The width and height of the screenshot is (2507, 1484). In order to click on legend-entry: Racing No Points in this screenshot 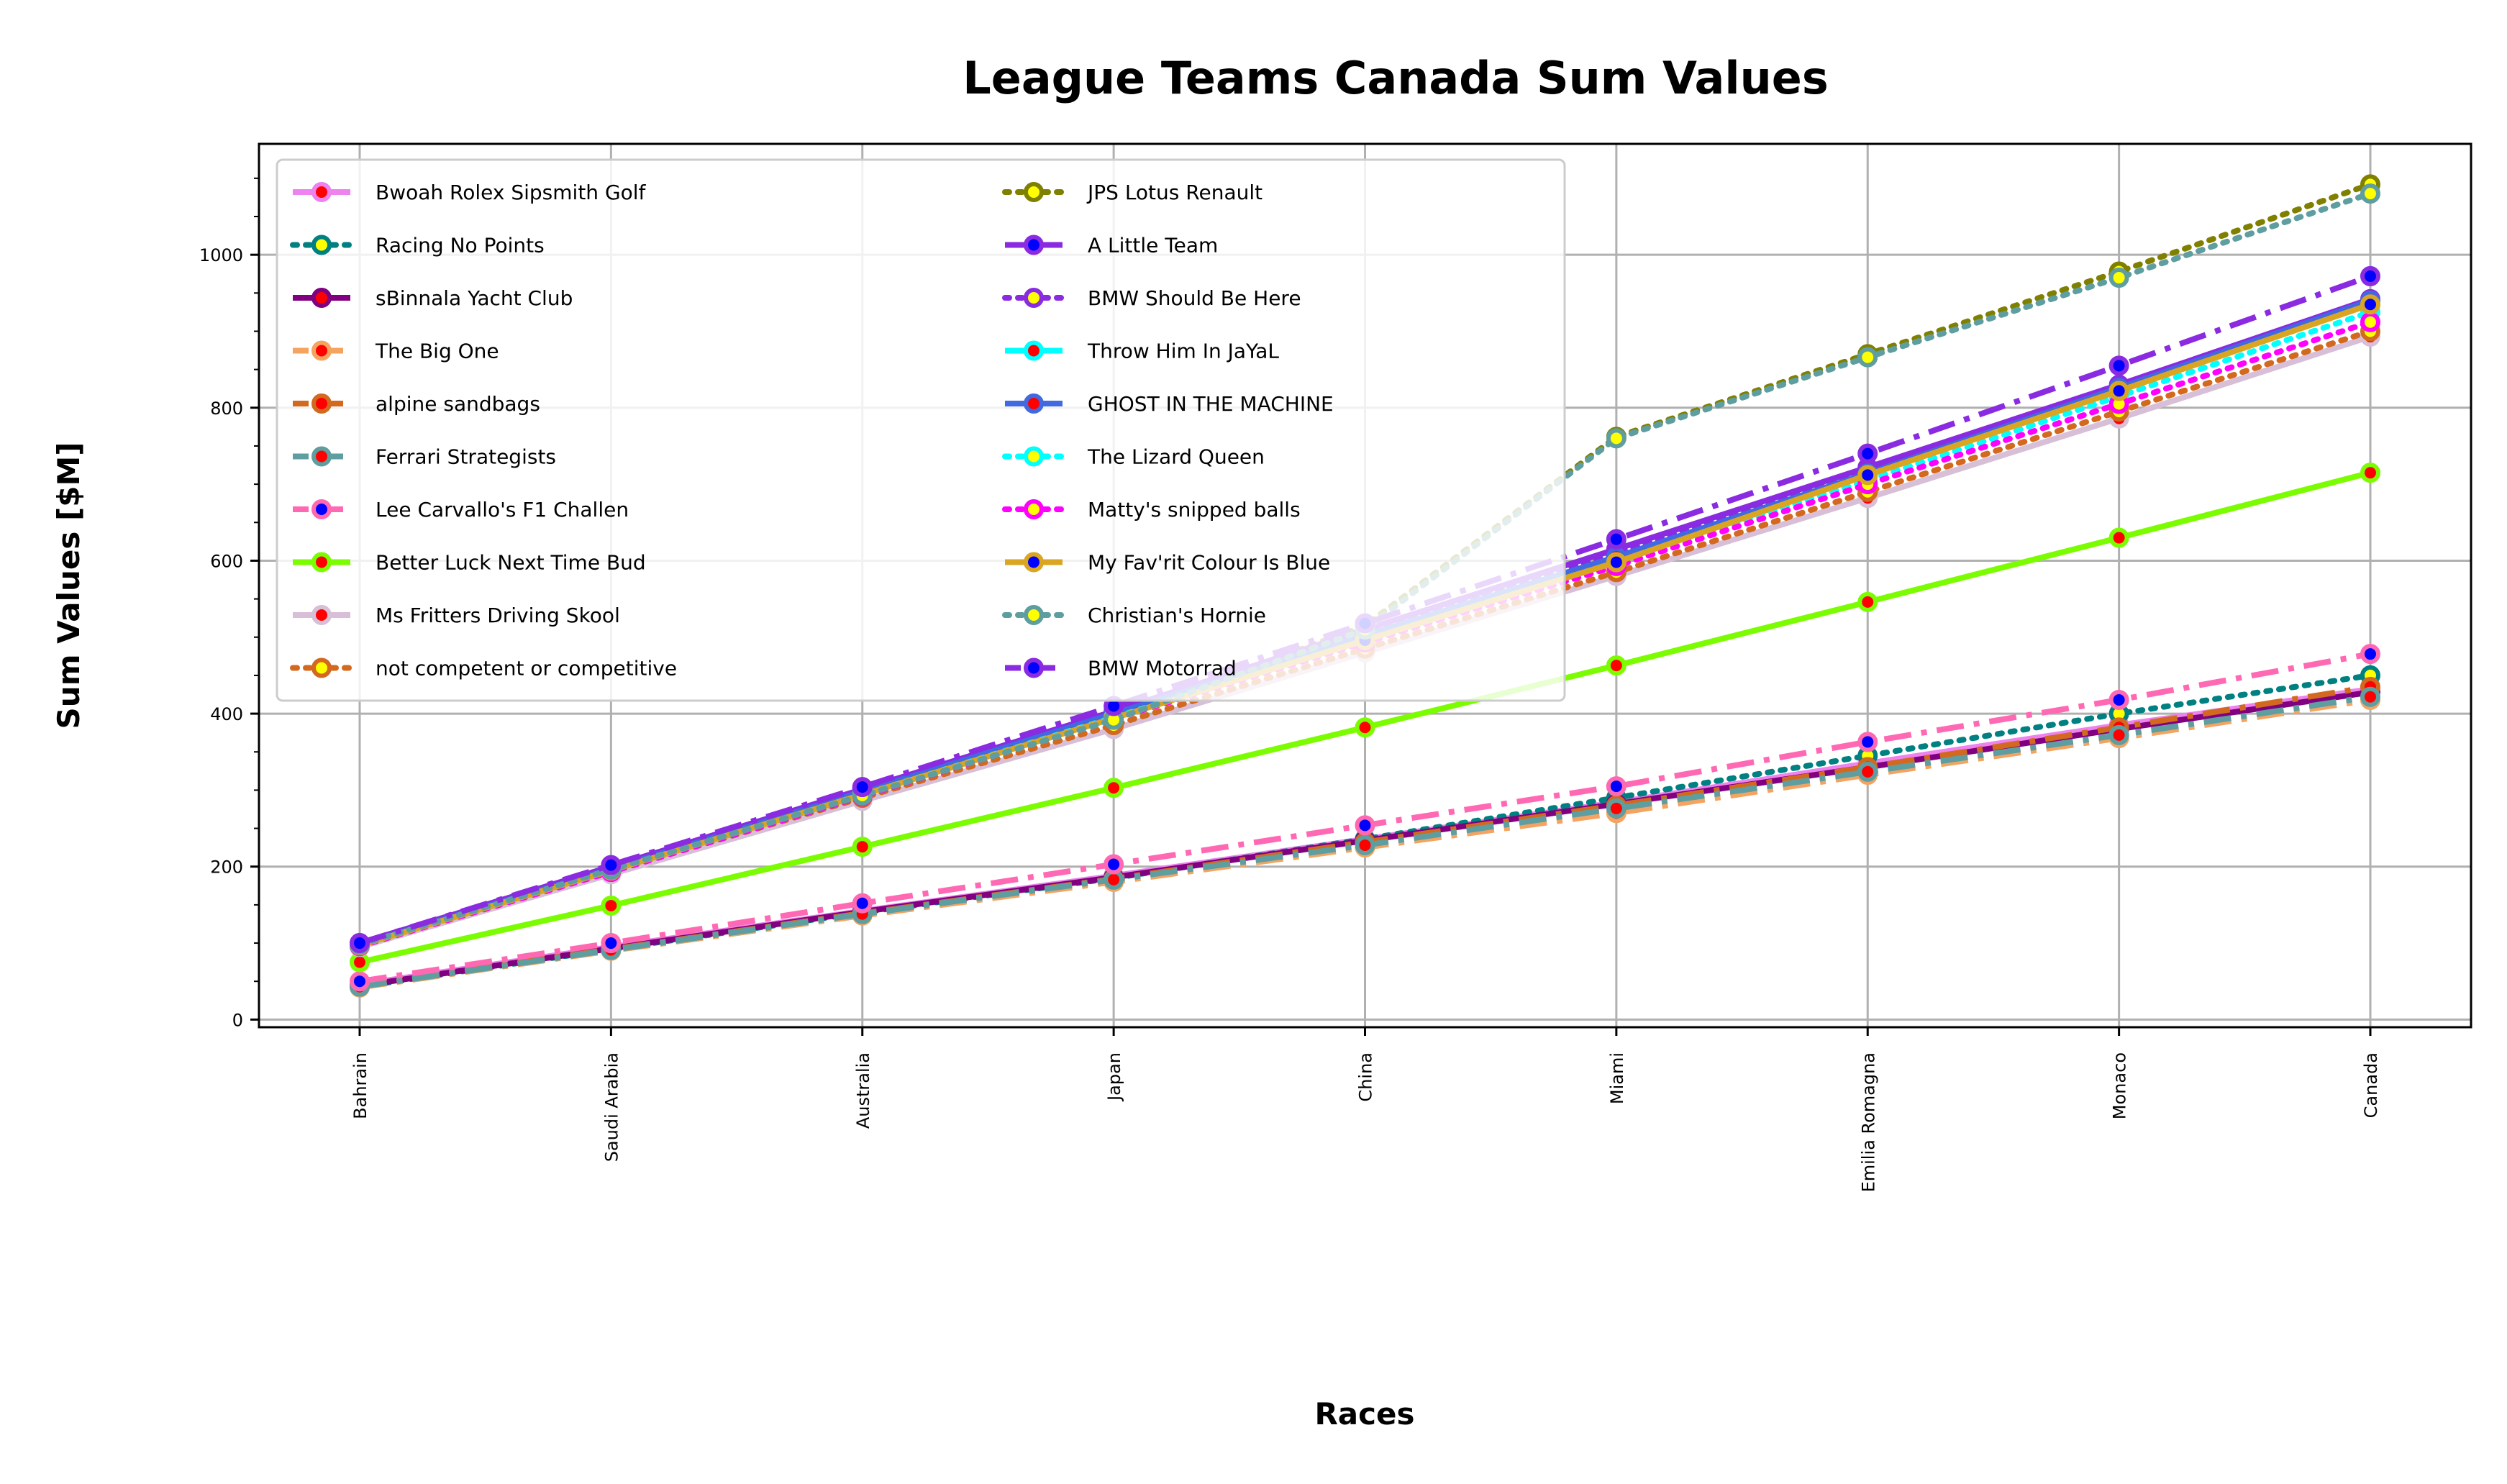, I will do `click(417, 246)`.